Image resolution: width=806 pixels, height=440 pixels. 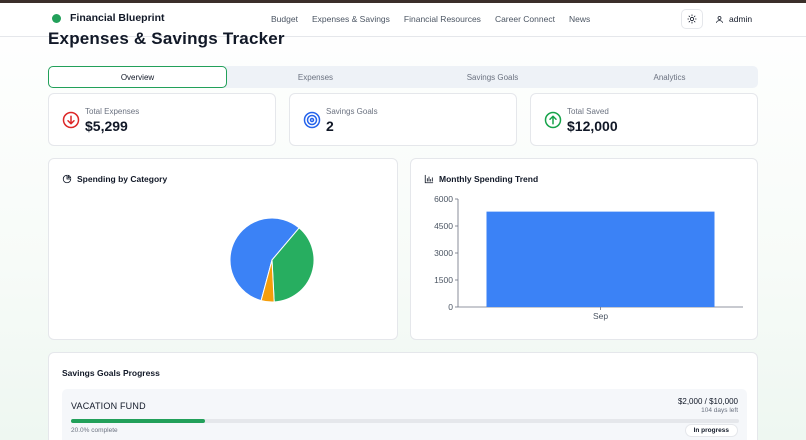 What do you see at coordinates (315, 77) in the screenshot?
I see `tab-expenses: Expenses` at bounding box center [315, 77].